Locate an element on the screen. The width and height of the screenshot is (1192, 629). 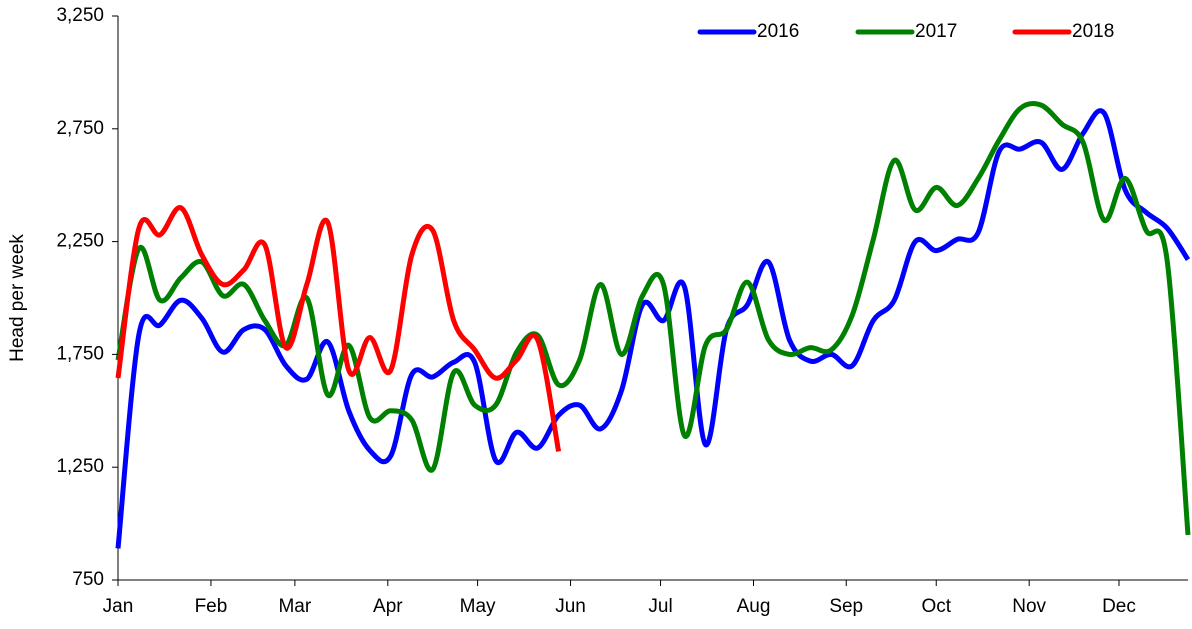
y-tick-label: 2,750 is located at coordinates (80, 128).